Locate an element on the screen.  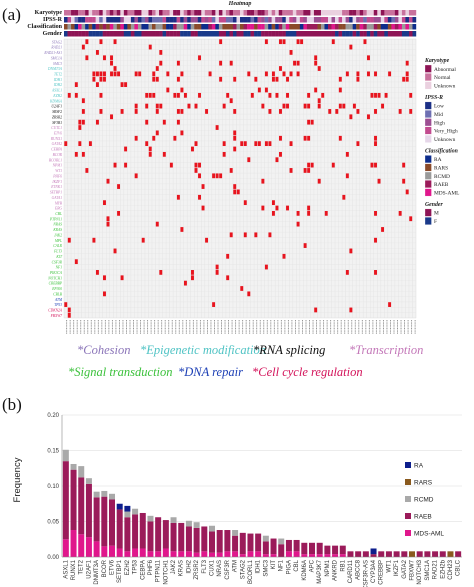
legend-label: RARS is located at coordinates (423, 483).